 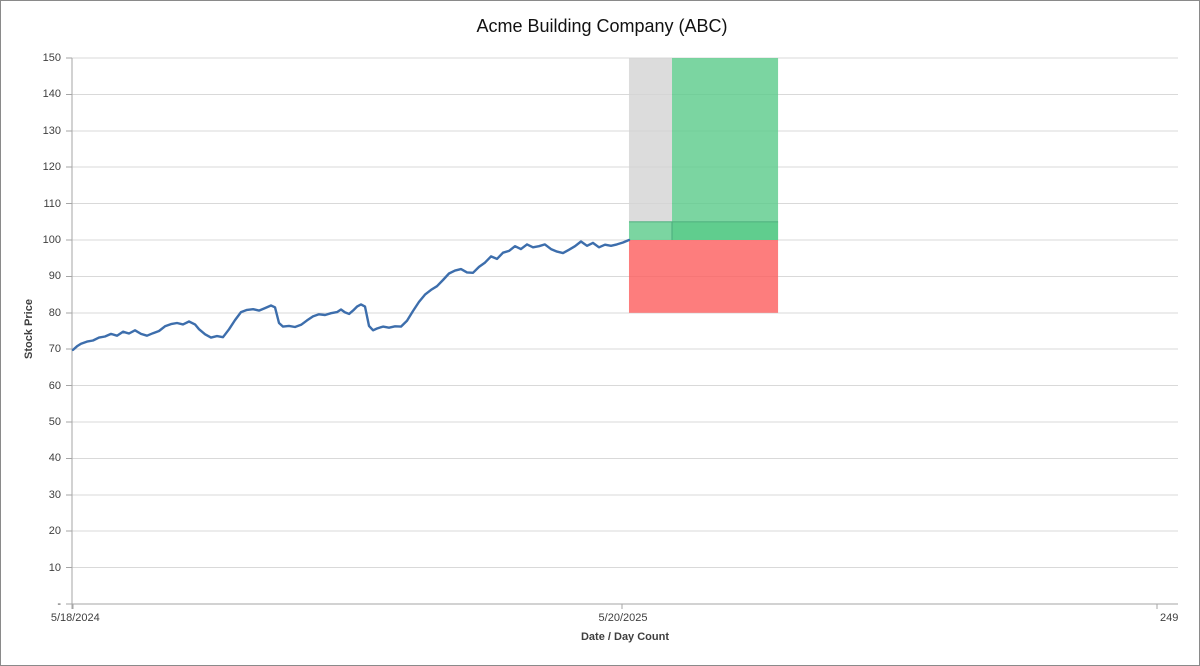 What do you see at coordinates (75, 618) in the screenshot?
I see `x-tick-label: 5/18/2024` at bounding box center [75, 618].